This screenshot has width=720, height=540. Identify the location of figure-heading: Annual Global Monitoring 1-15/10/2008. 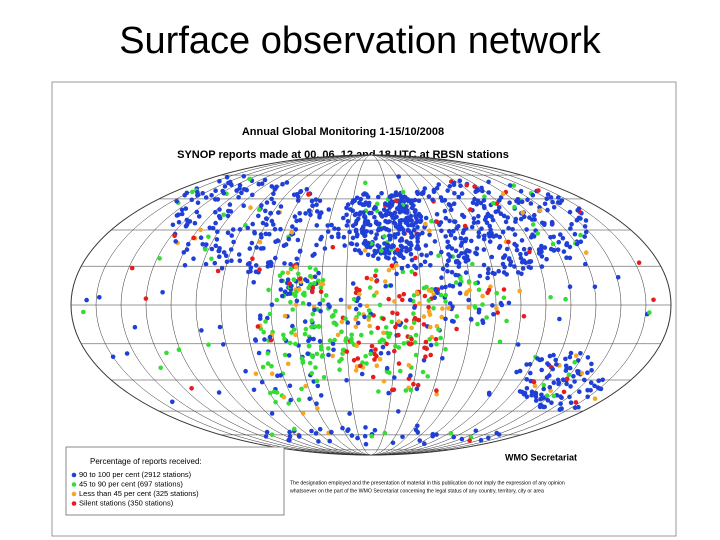
(343, 132).